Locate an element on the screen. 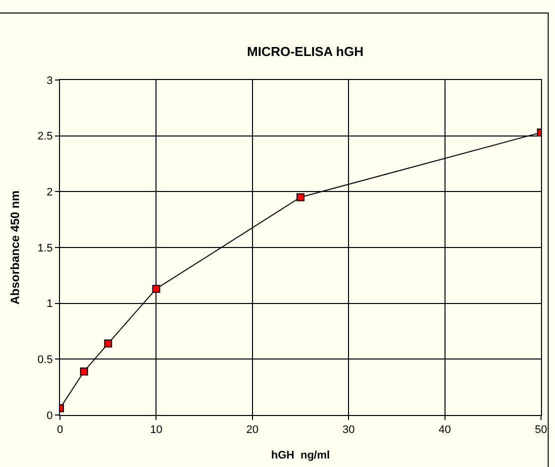  x-tick-label: 40 is located at coordinates (444, 430).